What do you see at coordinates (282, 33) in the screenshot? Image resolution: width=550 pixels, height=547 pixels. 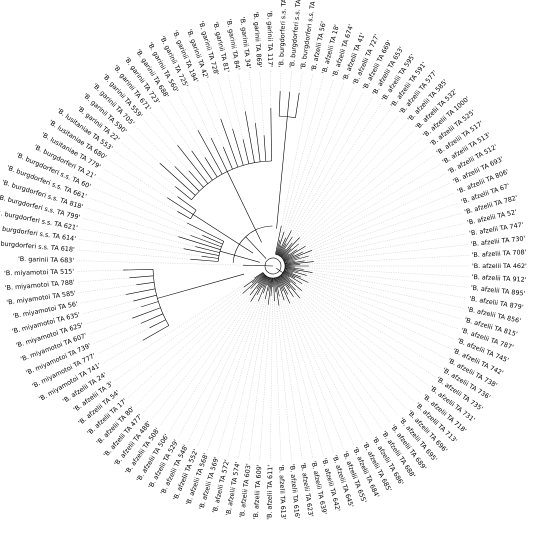 I see `leaf-label: 'B. burgdorferi s.s. TA 31'` at bounding box center [282, 33].